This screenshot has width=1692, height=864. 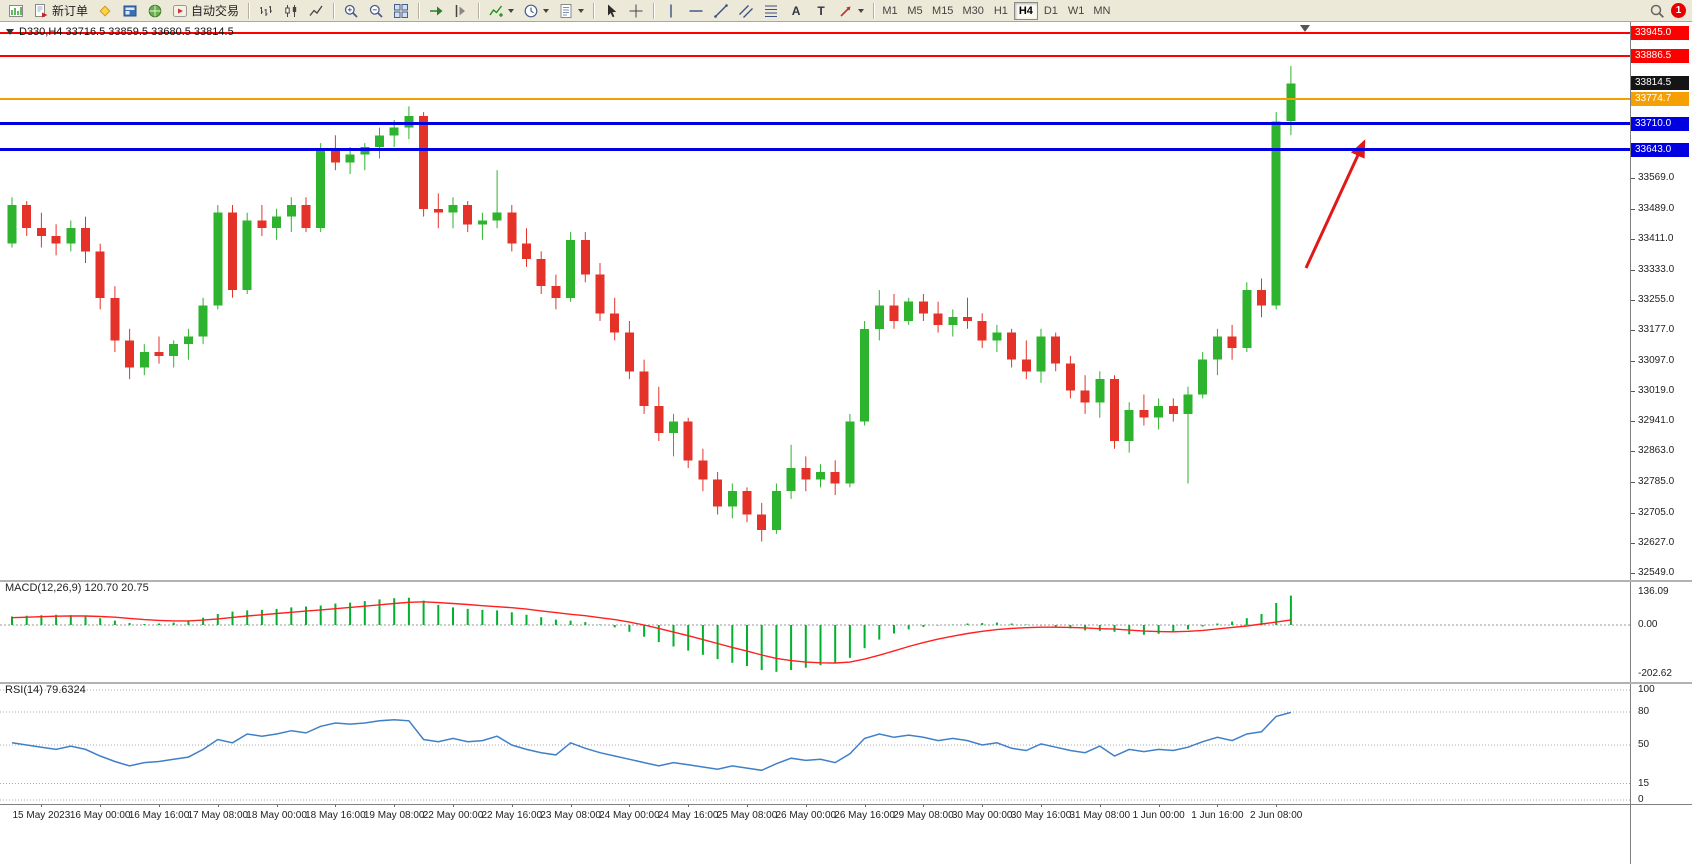 I want to click on zoom-out-icon, so click(x=376, y=11).